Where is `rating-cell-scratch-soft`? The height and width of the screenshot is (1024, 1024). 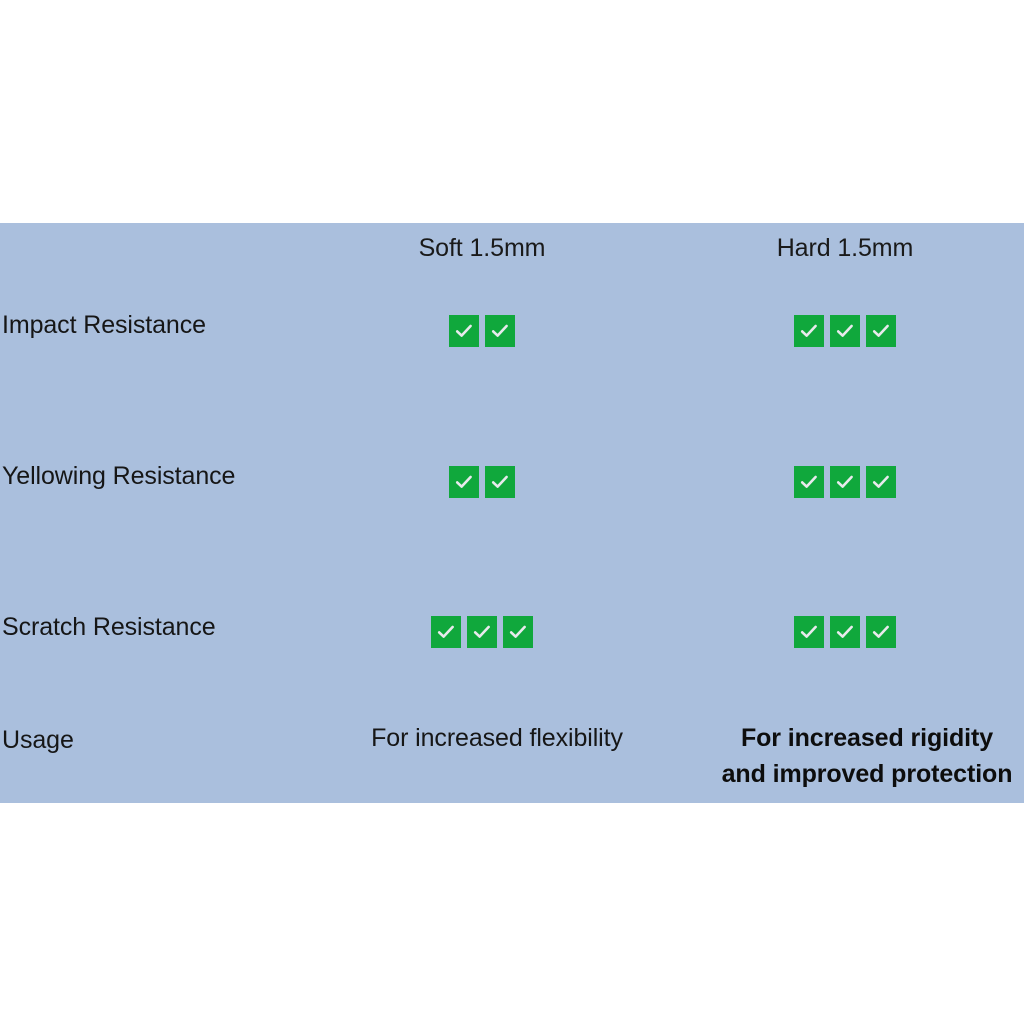
rating-cell-scratch-soft is located at coordinates (482, 632).